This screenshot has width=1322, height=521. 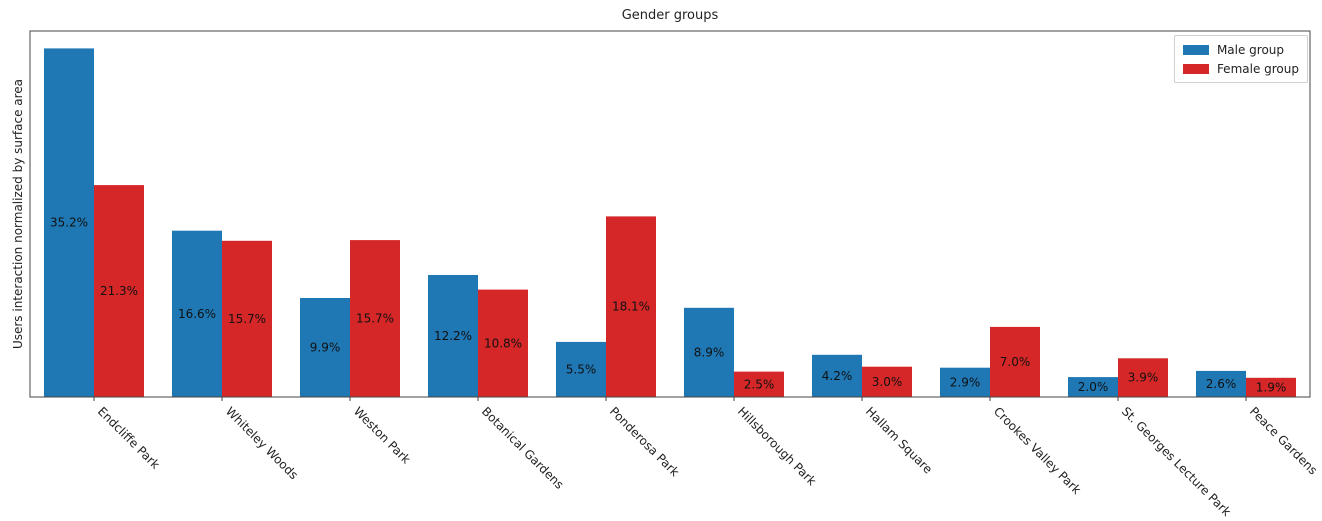 I want to click on legend-label-female: Female group, so click(x=1257, y=68).